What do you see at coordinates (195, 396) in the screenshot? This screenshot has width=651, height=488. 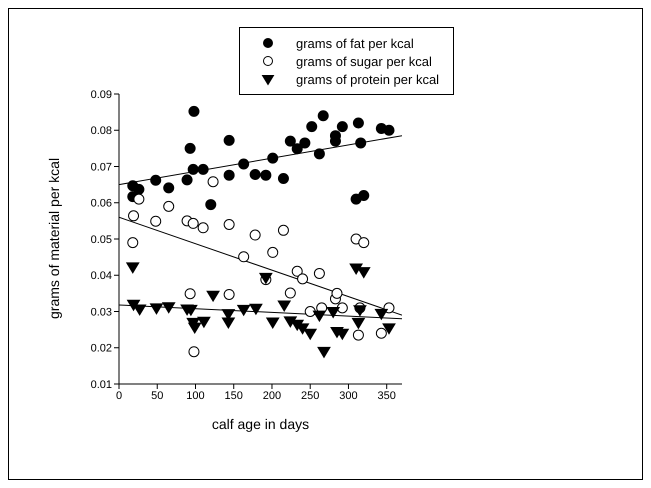 I see `x-tick-label: 100` at bounding box center [195, 396].